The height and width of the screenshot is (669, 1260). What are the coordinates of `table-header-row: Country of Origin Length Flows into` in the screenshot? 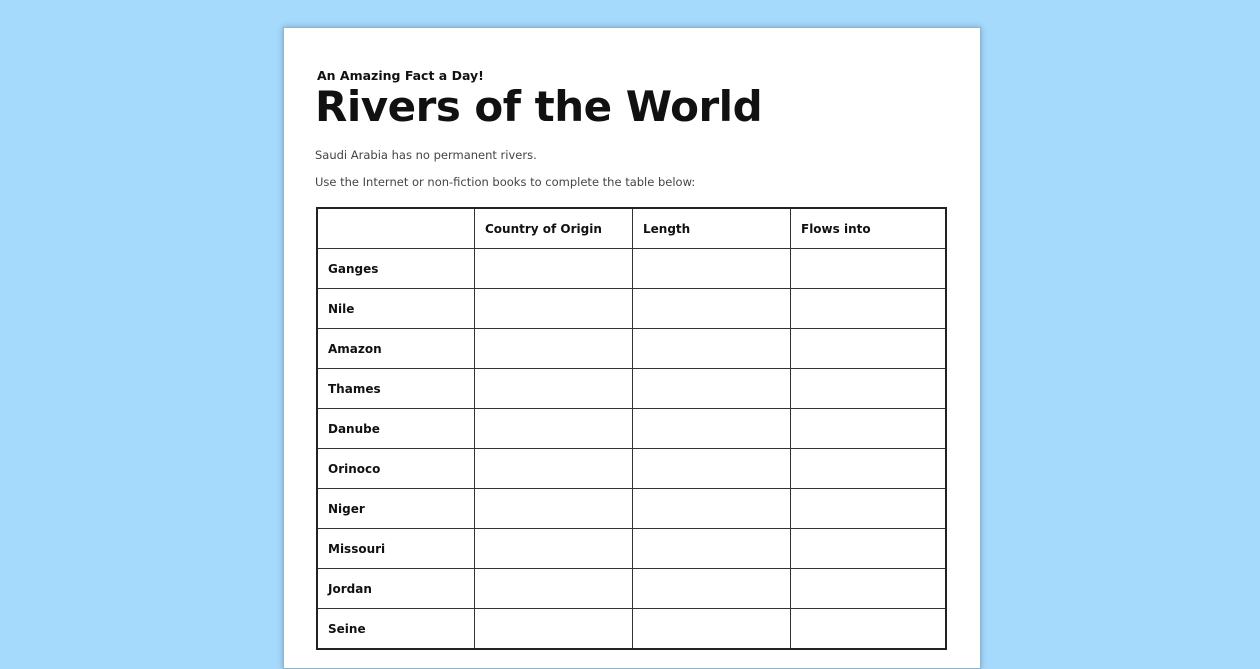 It's located at (631, 228).